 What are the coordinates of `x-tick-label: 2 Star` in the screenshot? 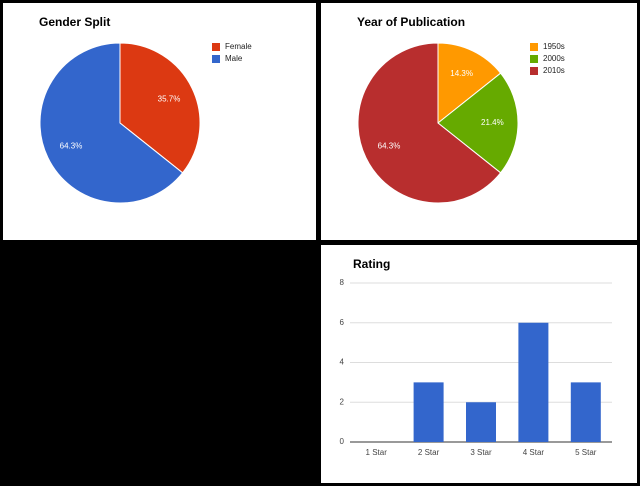 It's located at (429, 452).